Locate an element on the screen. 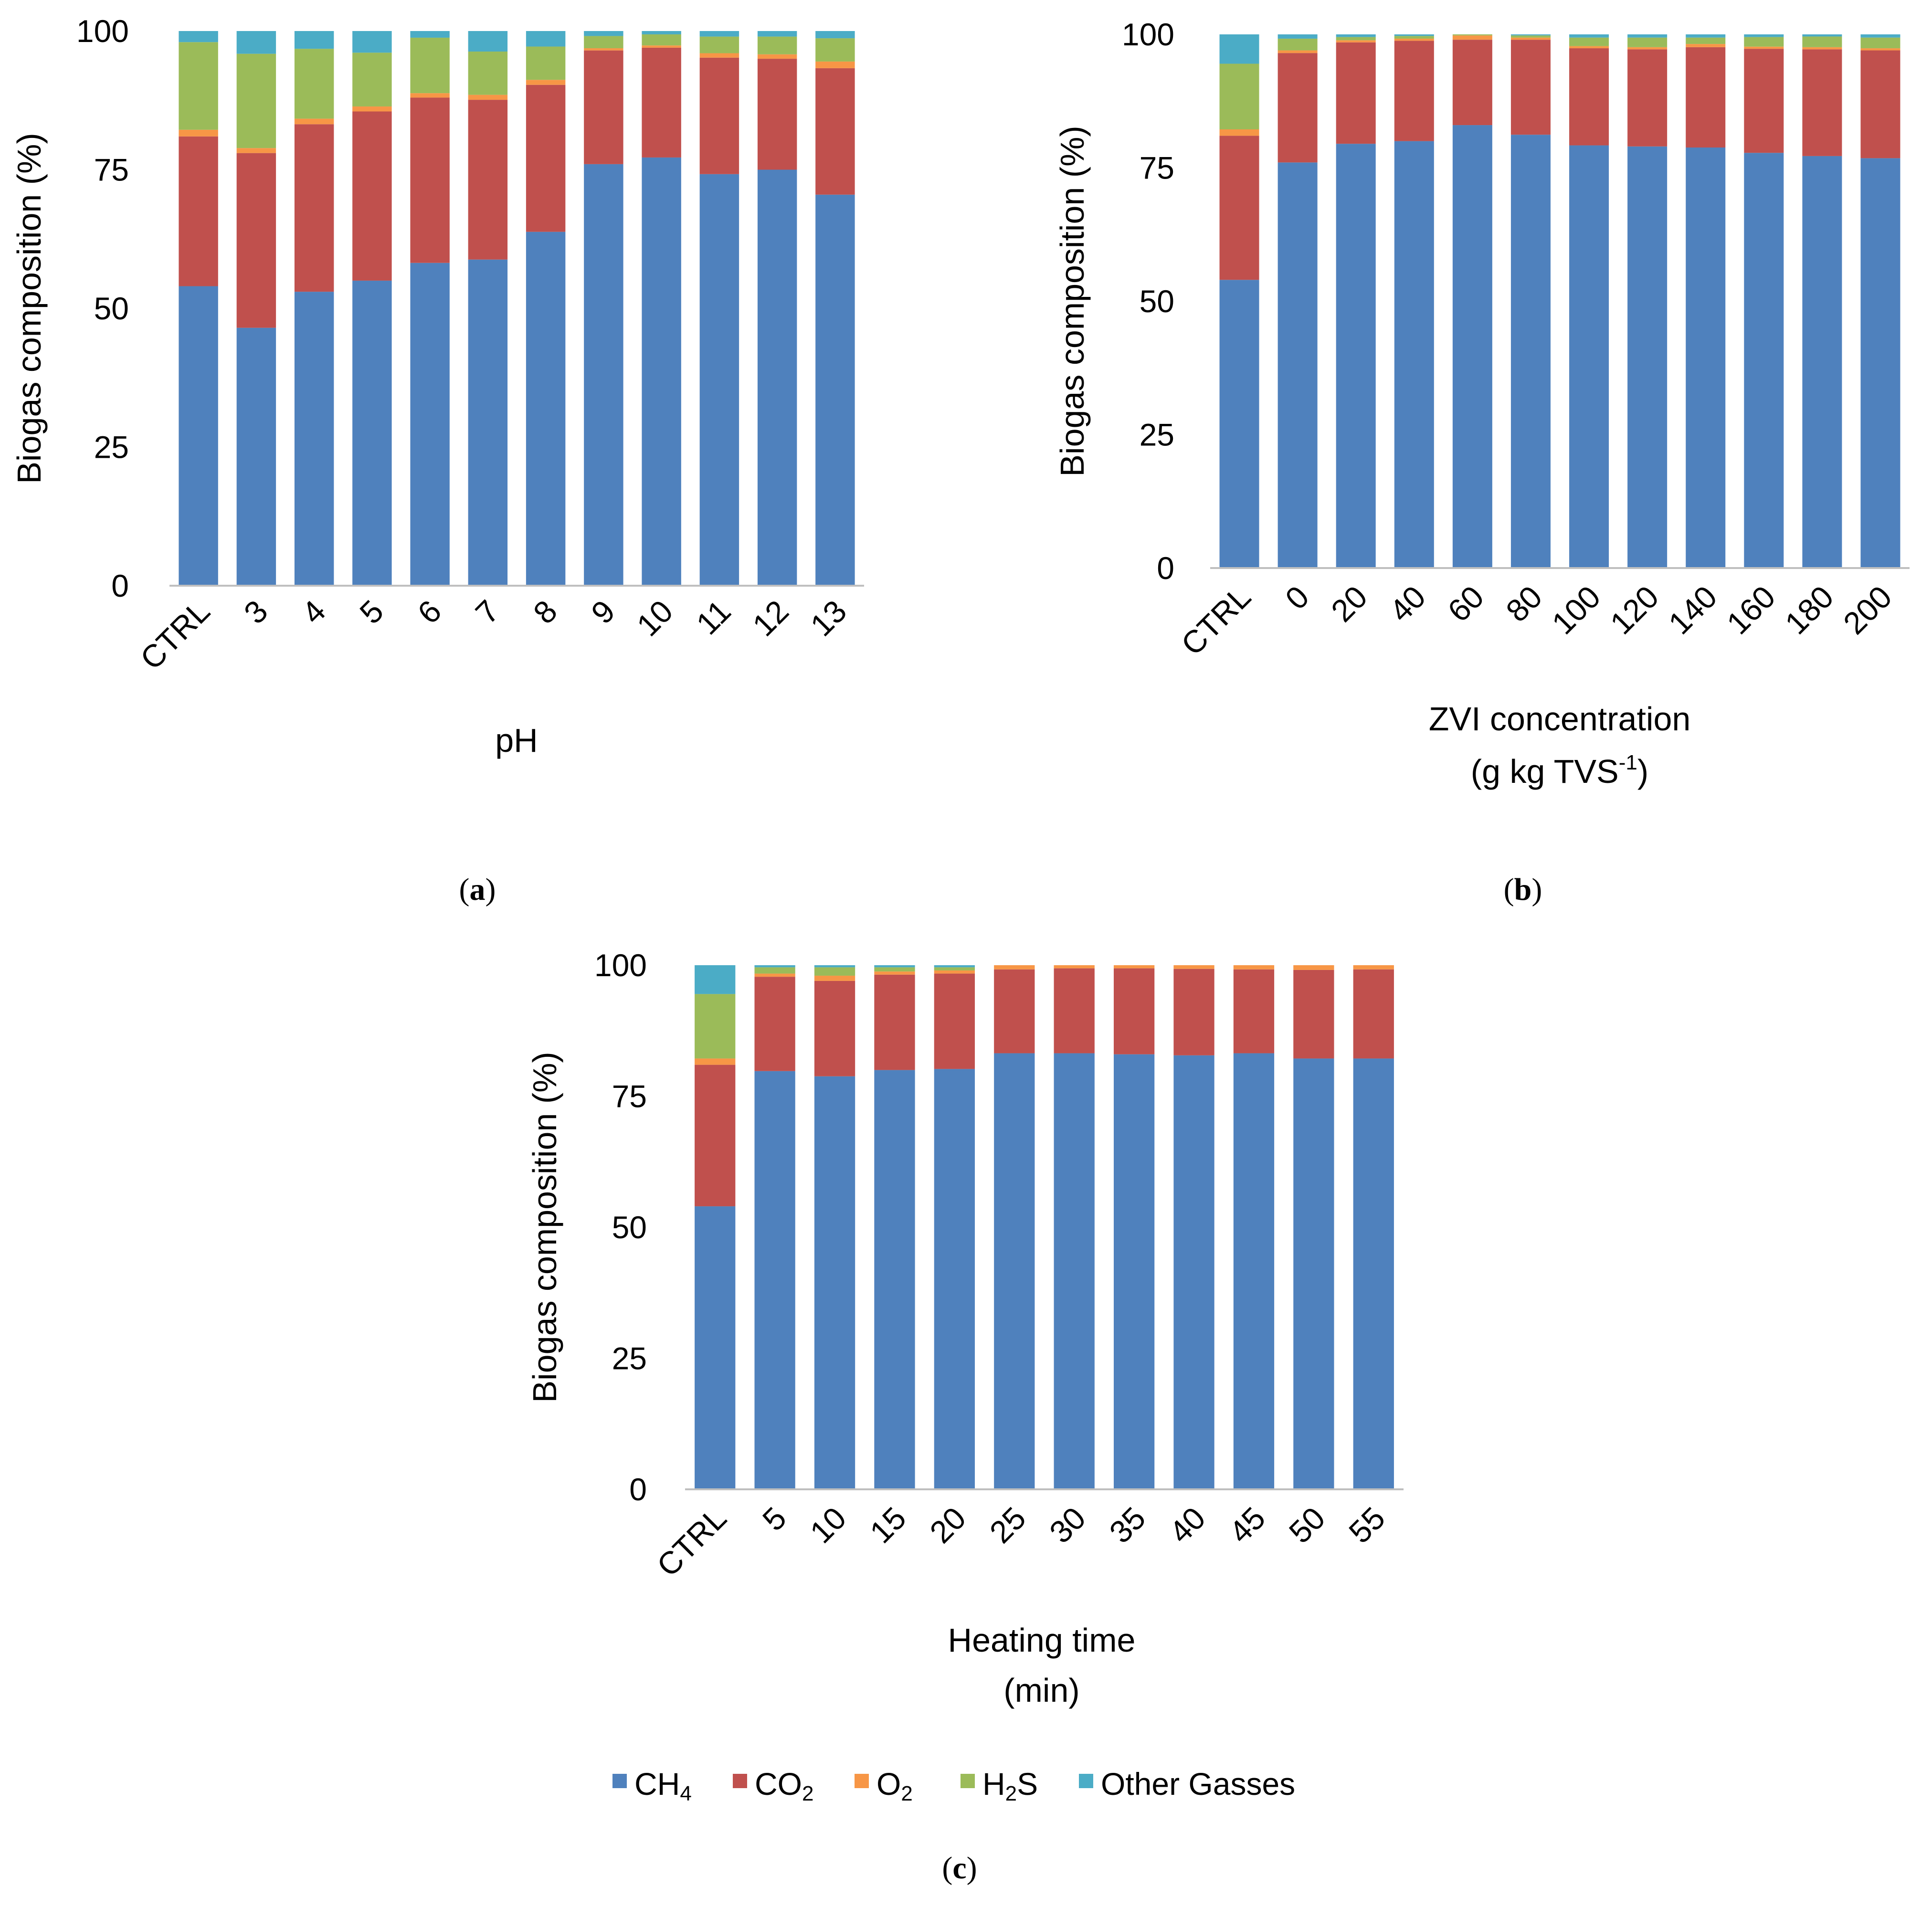  x-tick-label: 8 is located at coordinates (545, 612).